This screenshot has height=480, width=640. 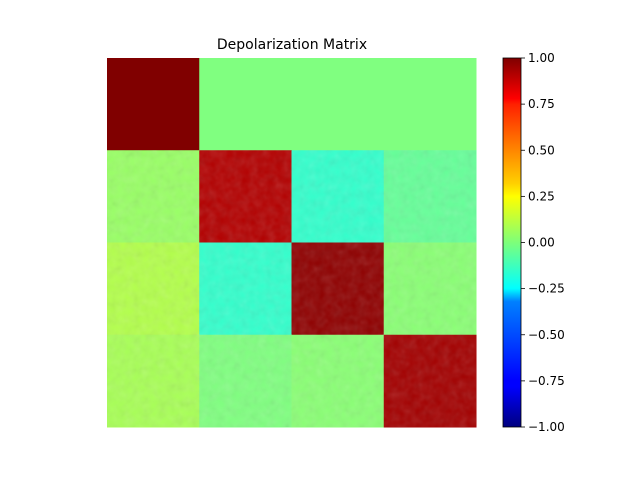 What do you see at coordinates (546, 381) in the screenshot?
I see `colorbar-tick-label: −0.75` at bounding box center [546, 381].